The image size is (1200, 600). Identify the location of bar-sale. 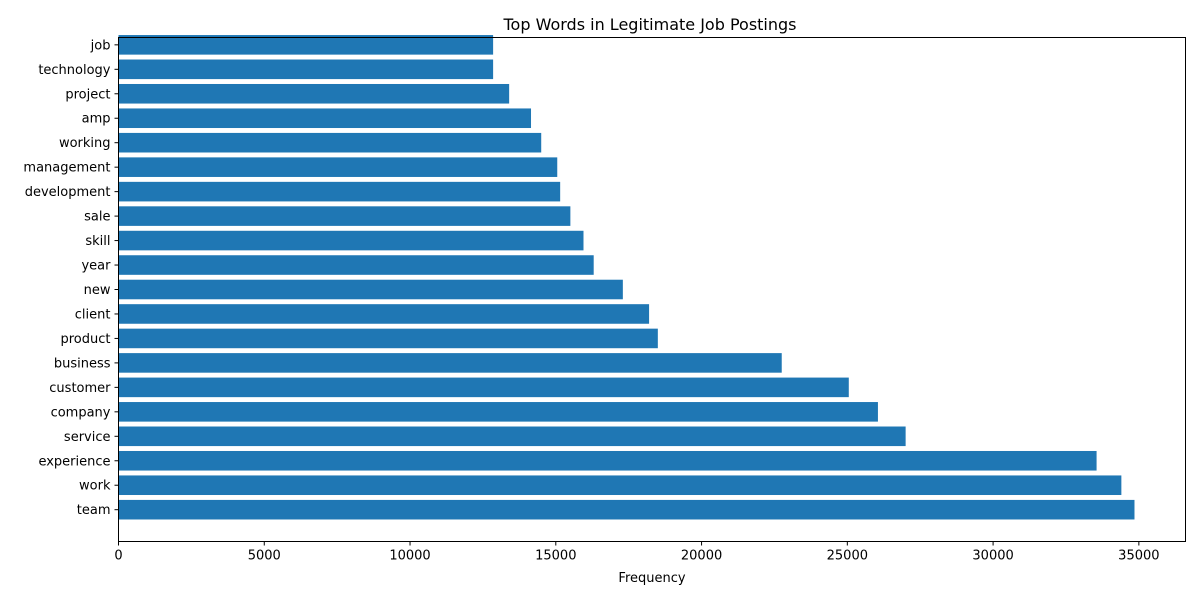
(344, 216).